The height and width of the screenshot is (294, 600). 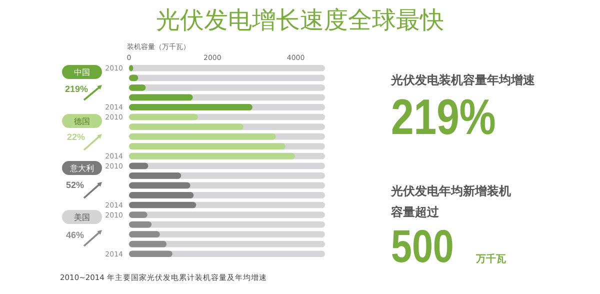 What do you see at coordinates (76, 137) in the screenshot?
I see `text: 22%` at bounding box center [76, 137].